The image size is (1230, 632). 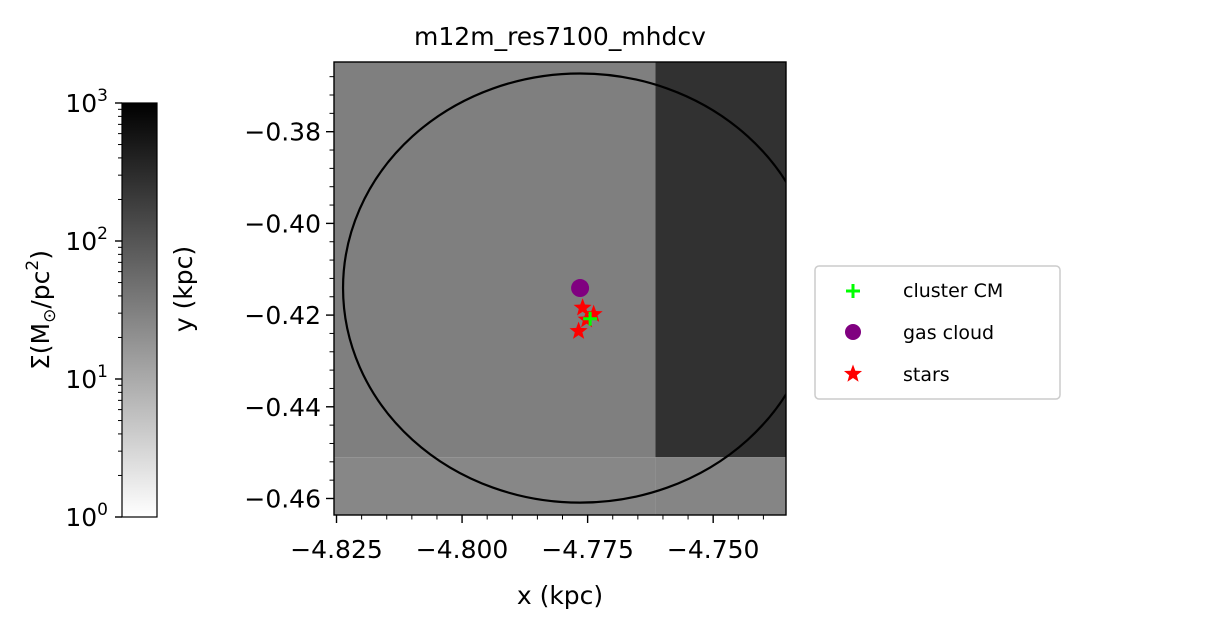 I want to click on legend-label-gas-cloud: gas cloud, so click(x=948, y=333).